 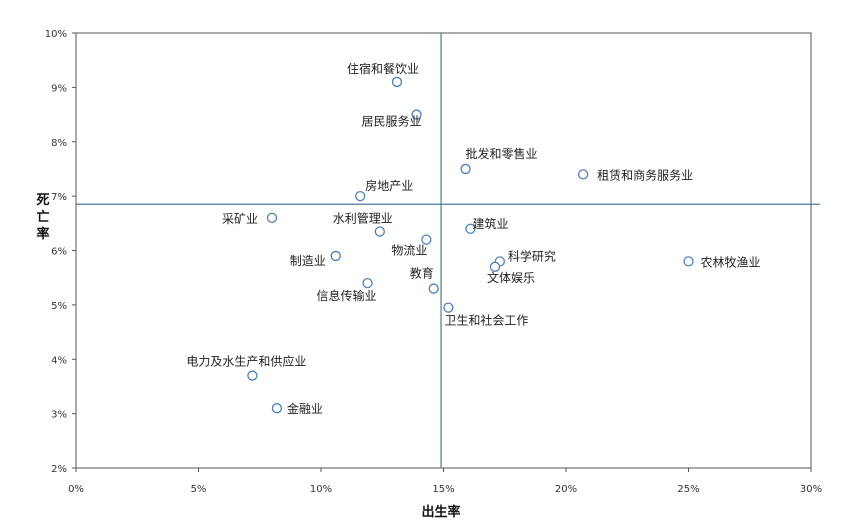 I want to click on y-tick-label: 6%, so click(x=59, y=252).